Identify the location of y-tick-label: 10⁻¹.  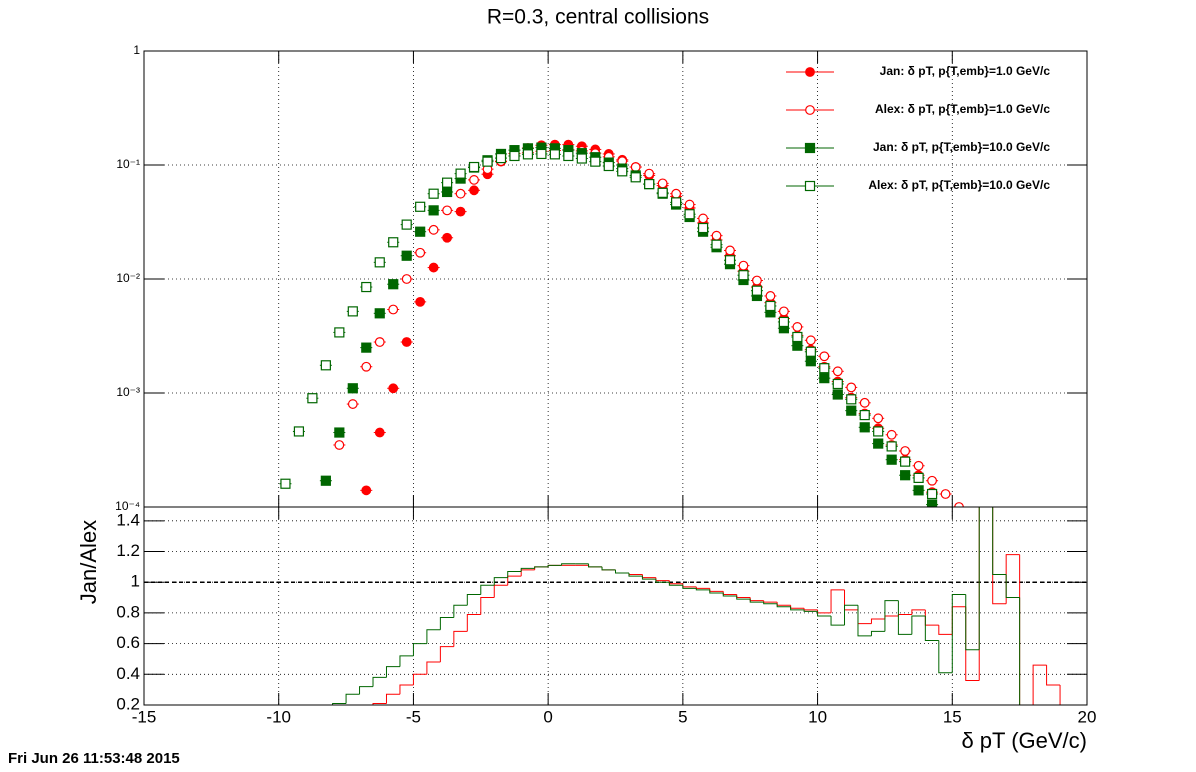
(128, 164).